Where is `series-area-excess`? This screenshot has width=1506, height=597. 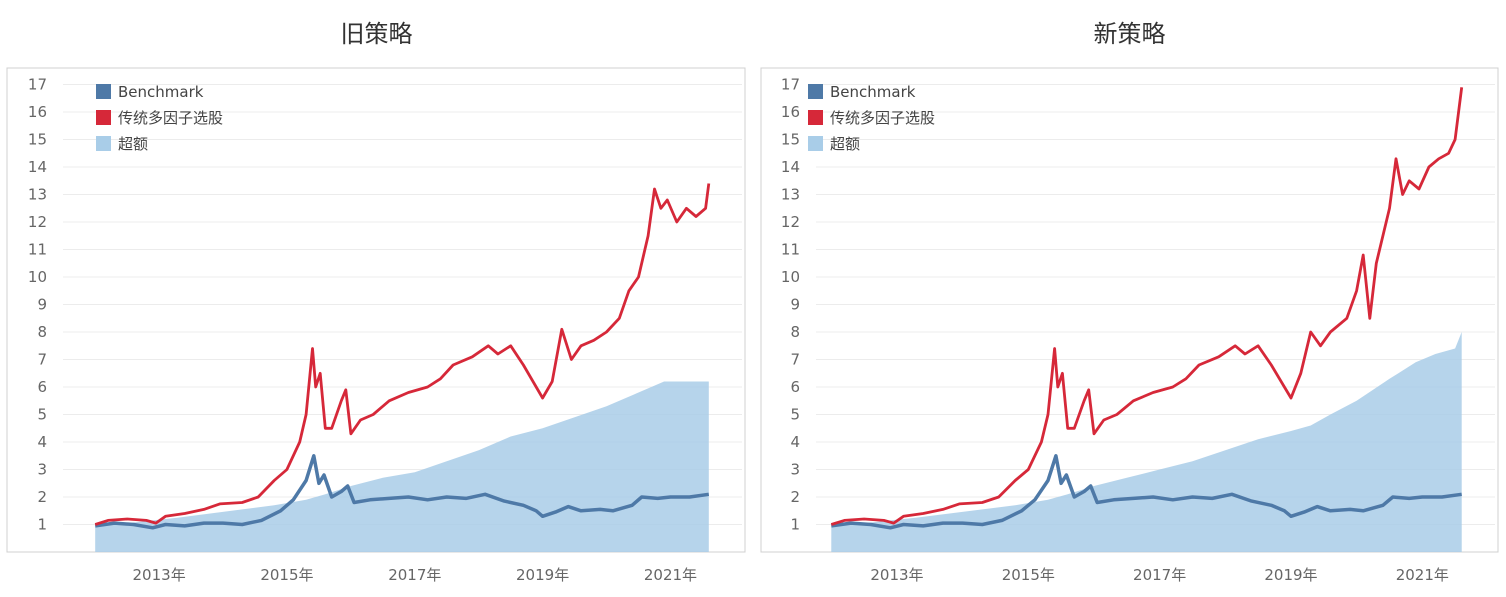
series-area-excess is located at coordinates (402, 466).